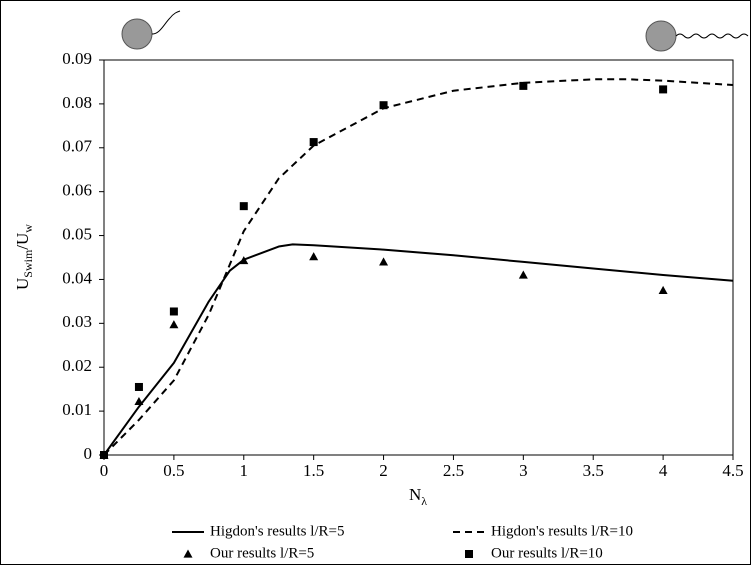  Describe the element at coordinates (77, 365) in the screenshot. I see `y-tick-label: 0.02` at that location.